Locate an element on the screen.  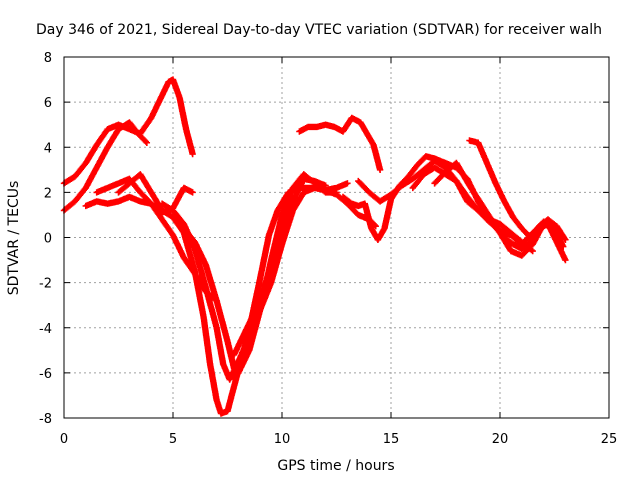
series-sat-l is located at coordinates (488, 207).